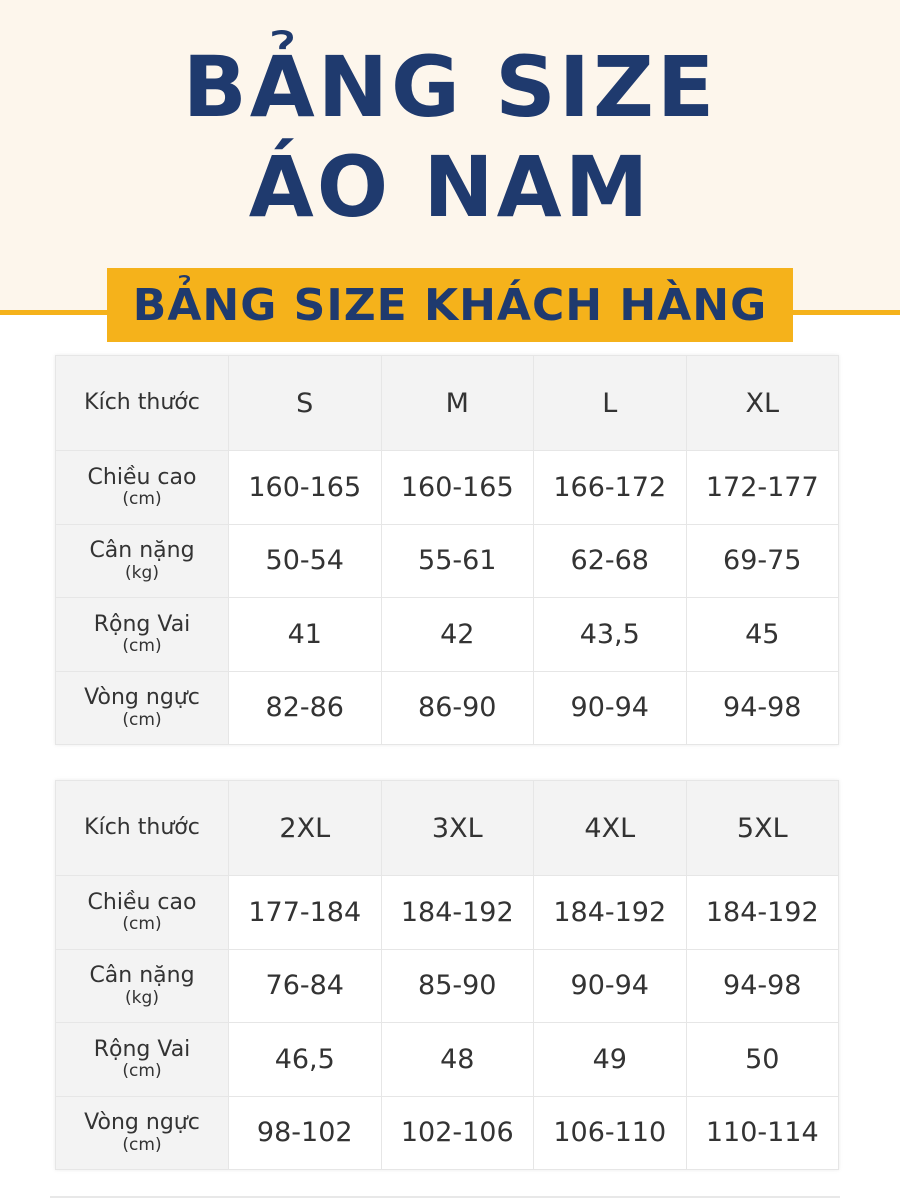  Describe the element at coordinates (305, 912) in the screenshot. I see `cell-height: 177-184` at that location.